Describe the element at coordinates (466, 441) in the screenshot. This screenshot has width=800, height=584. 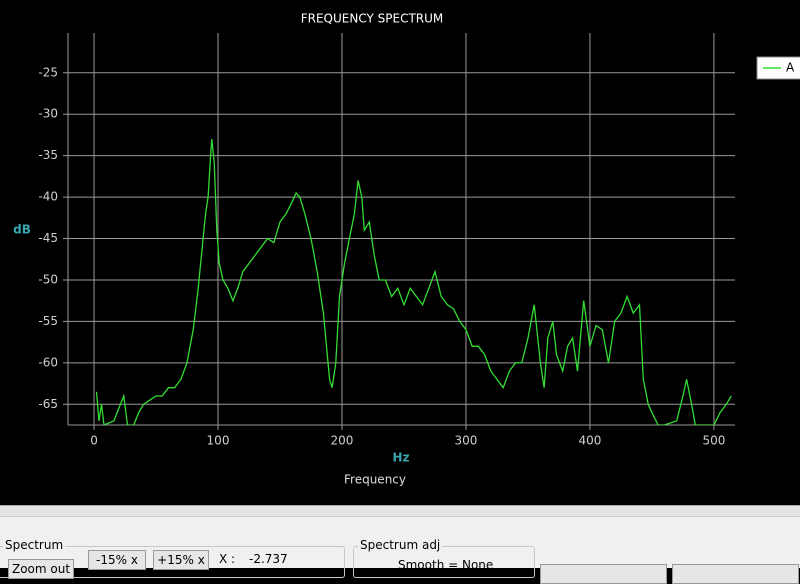
I see `x-tick-label: 300` at that location.